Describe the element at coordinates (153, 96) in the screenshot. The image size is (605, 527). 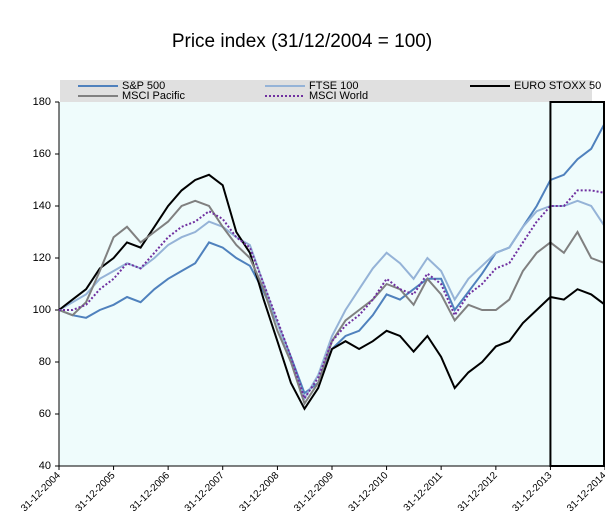
I see `legend-label: MSCI Pacific` at that location.